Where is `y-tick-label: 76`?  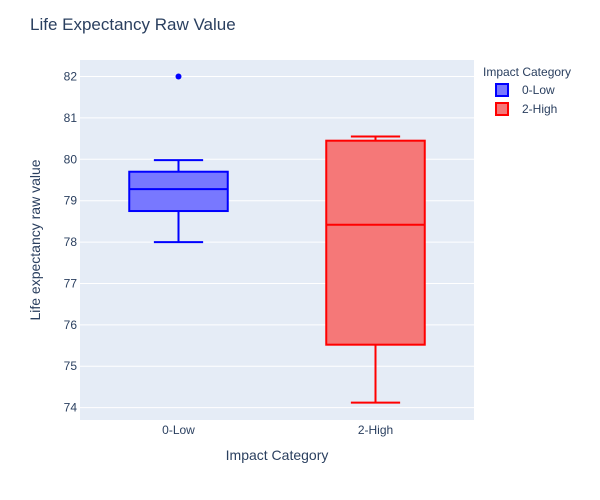
y-tick-label: 76 is located at coordinates (71, 325).